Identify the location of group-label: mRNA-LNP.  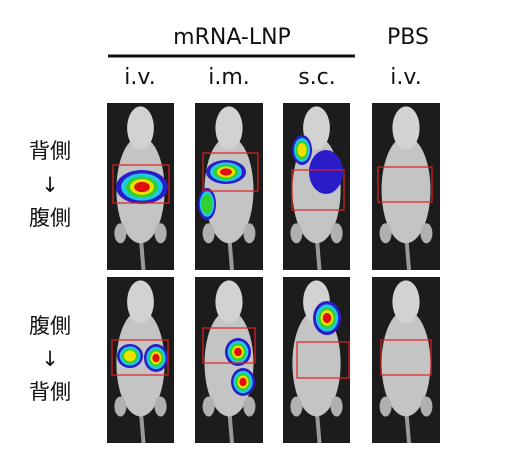
(232, 37).